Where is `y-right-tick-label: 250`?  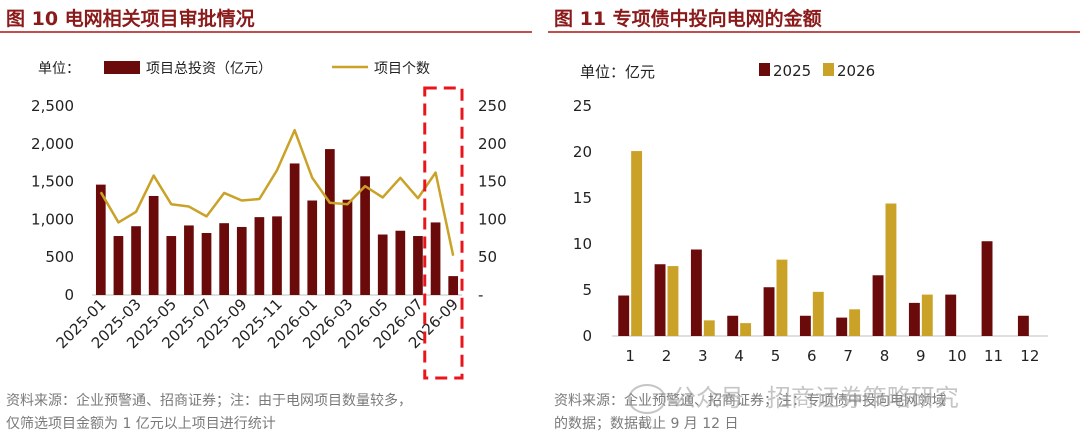
y-right-tick-label: 250 is located at coordinates (492, 106).